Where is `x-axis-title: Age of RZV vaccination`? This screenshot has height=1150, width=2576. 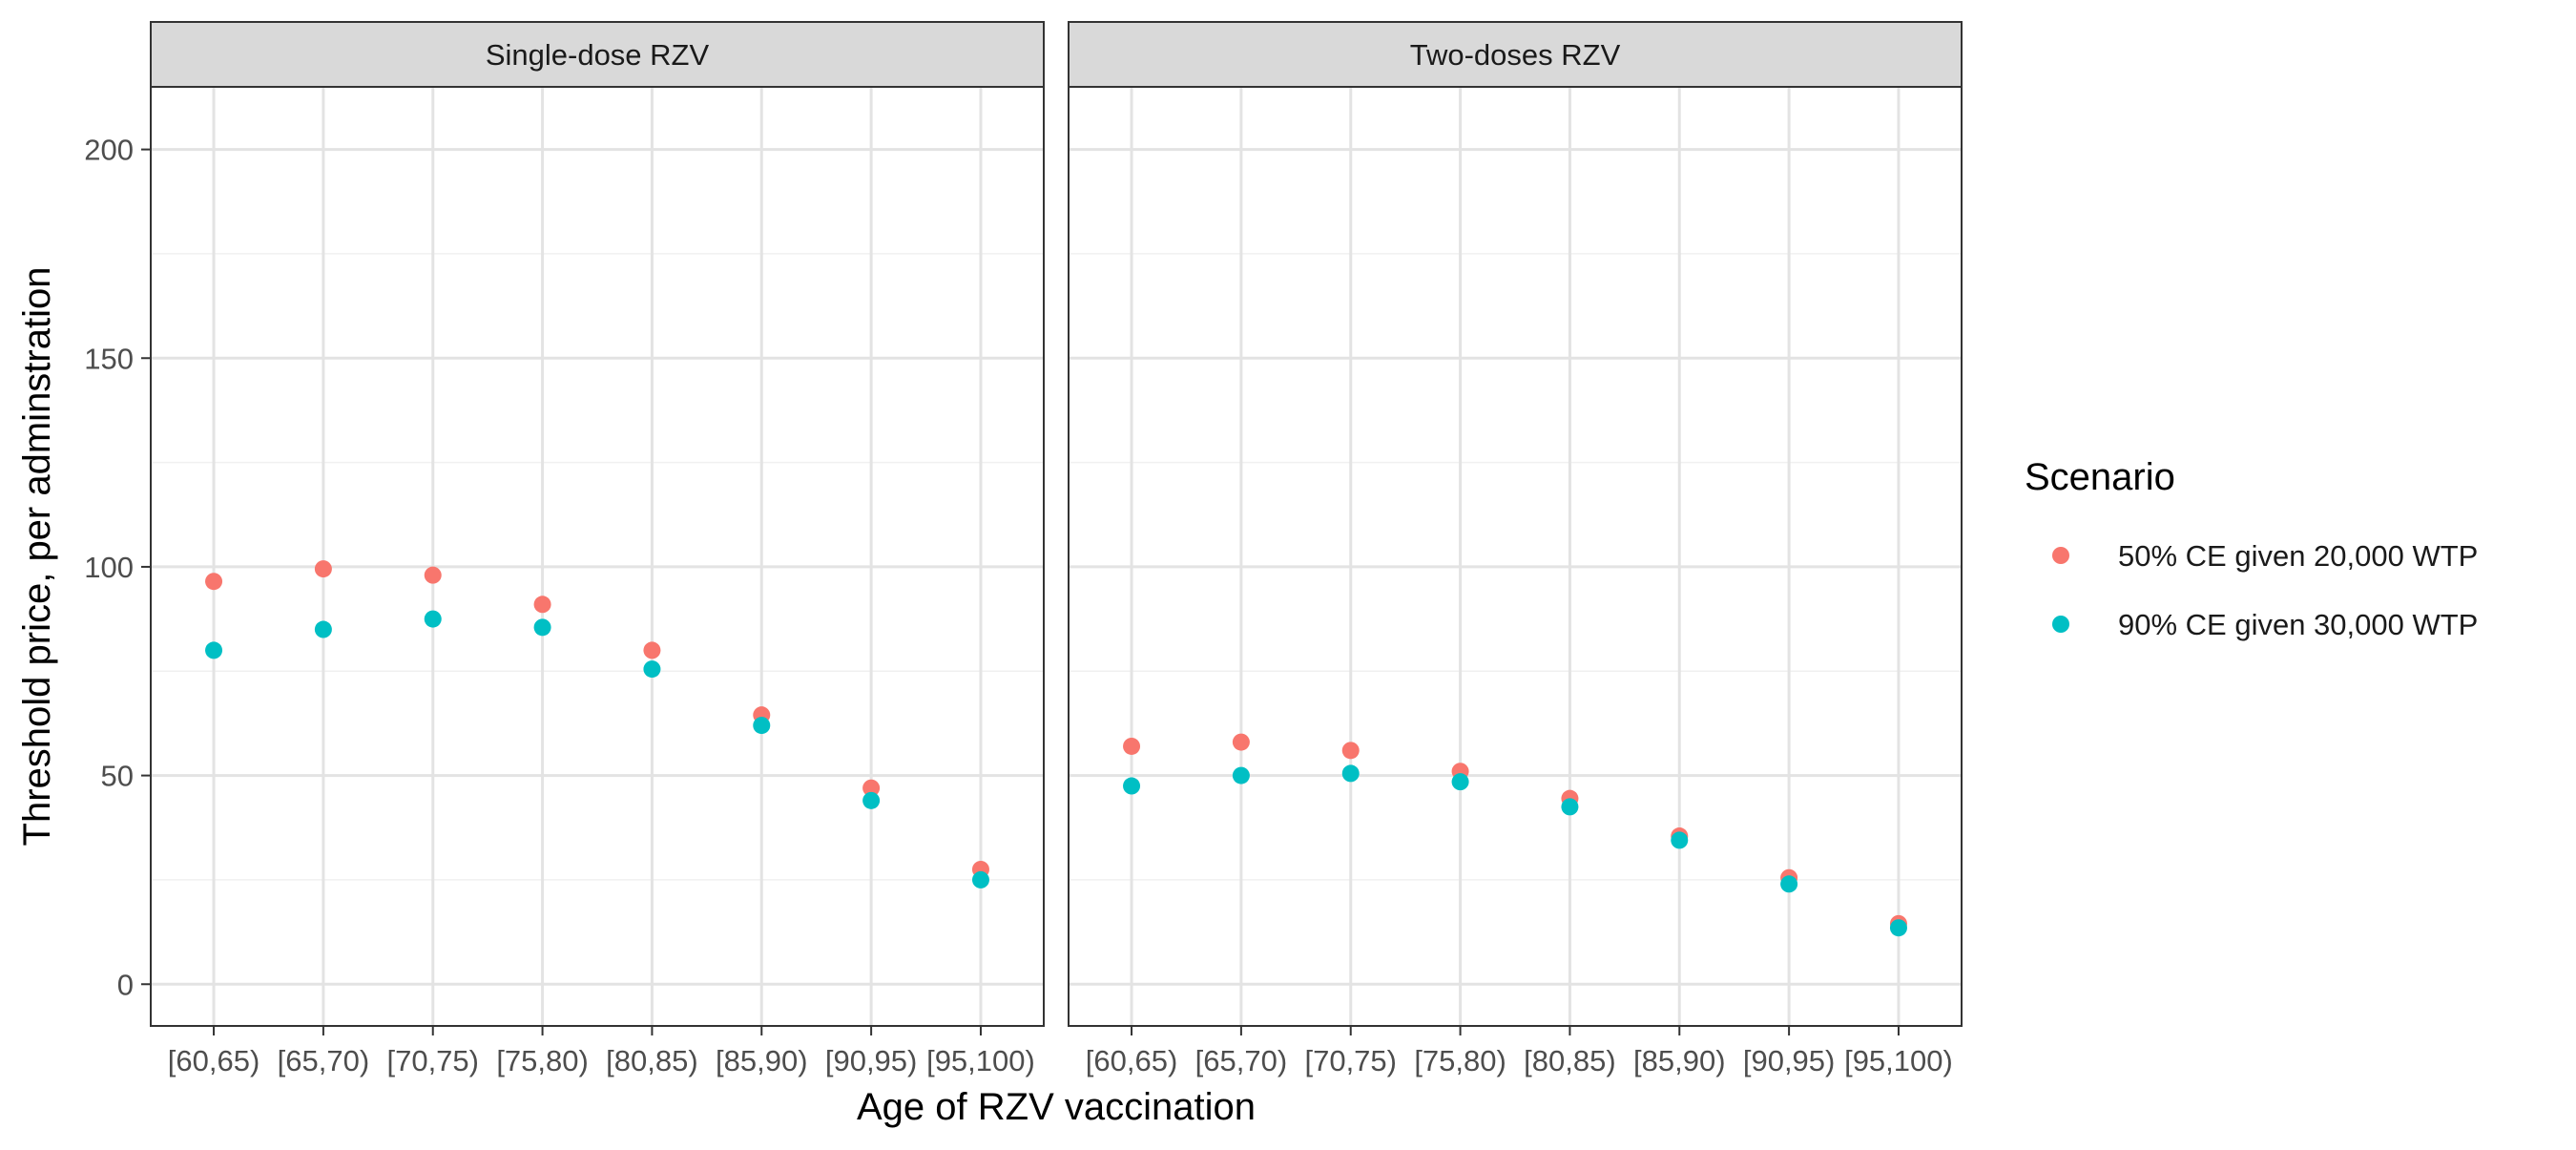
x-axis-title: Age of RZV vaccination is located at coordinates (1056, 1107).